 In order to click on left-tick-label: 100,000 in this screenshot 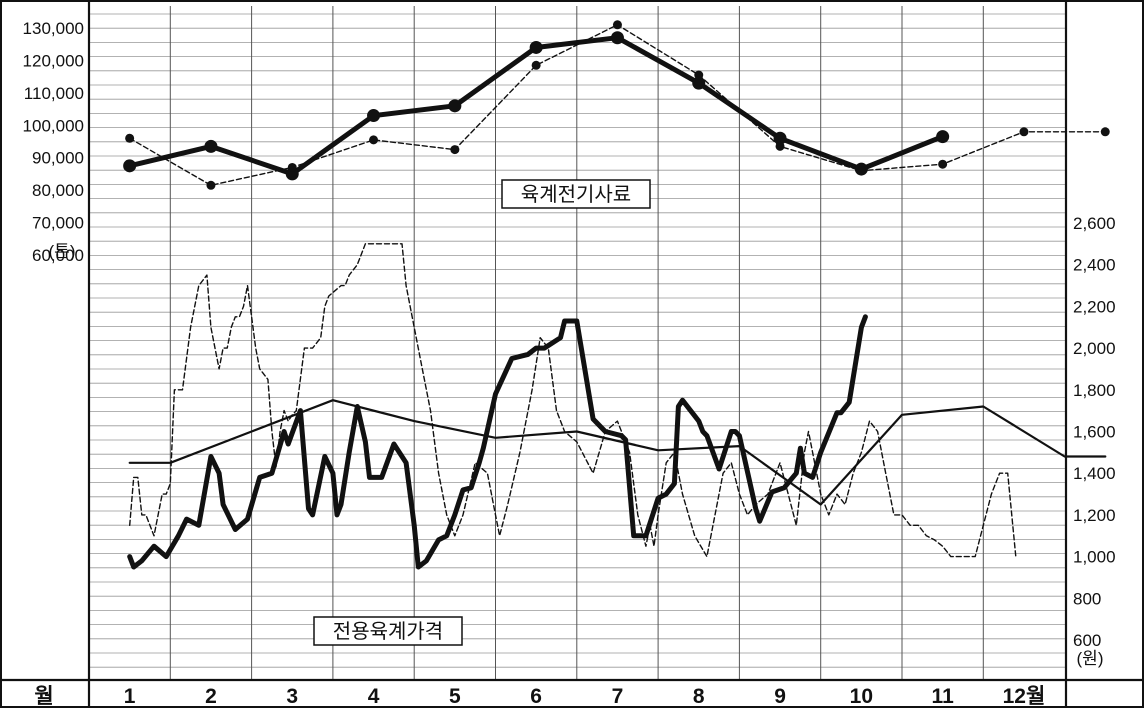, I will do `click(53, 125)`.